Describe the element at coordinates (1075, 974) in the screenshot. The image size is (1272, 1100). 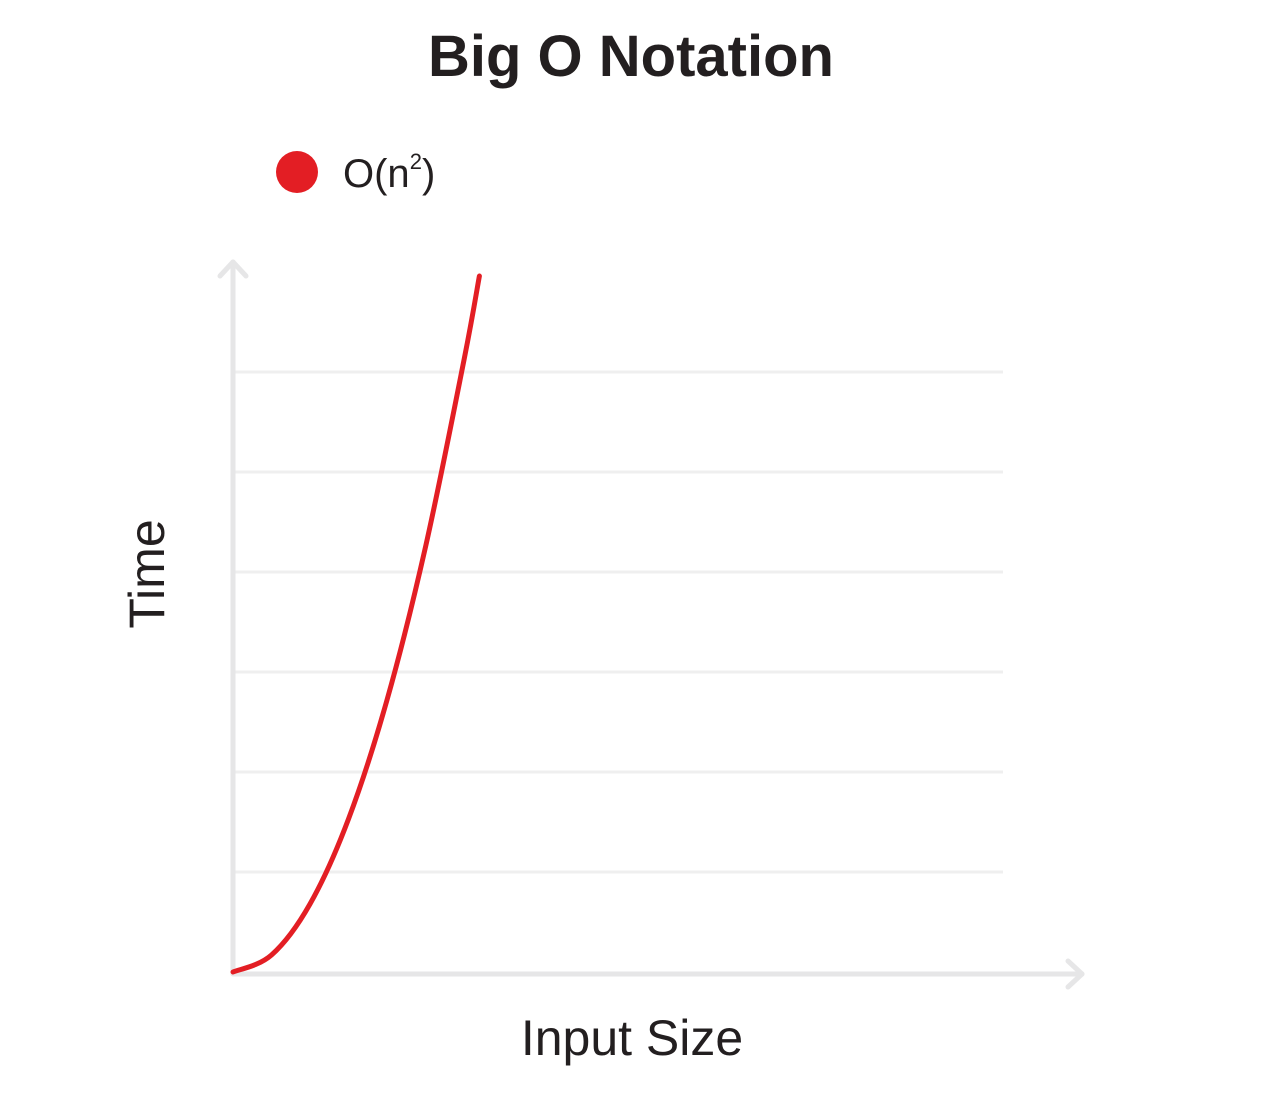
I see `x-axis-arrow` at that location.